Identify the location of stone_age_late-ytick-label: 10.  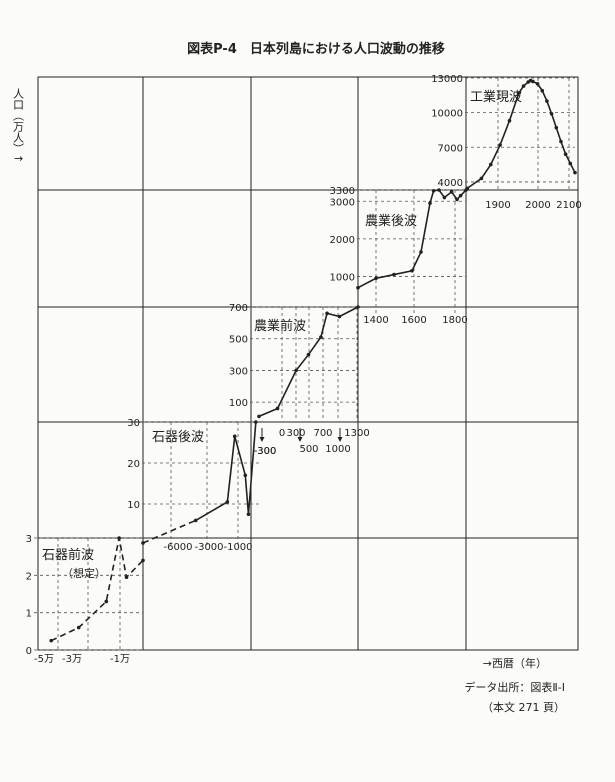
(133, 505).